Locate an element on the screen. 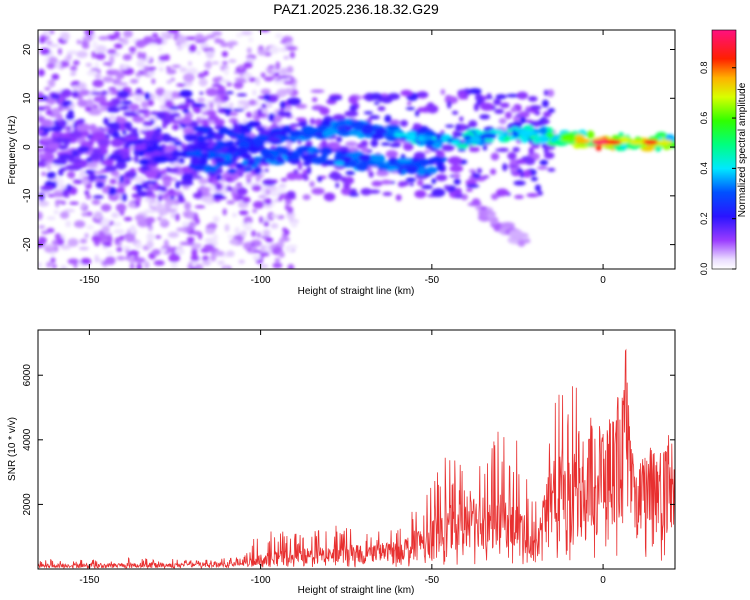 The height and width of the screenshot is (600, 750). y-tick-label: 6000 is located at coordinates (27, 375).